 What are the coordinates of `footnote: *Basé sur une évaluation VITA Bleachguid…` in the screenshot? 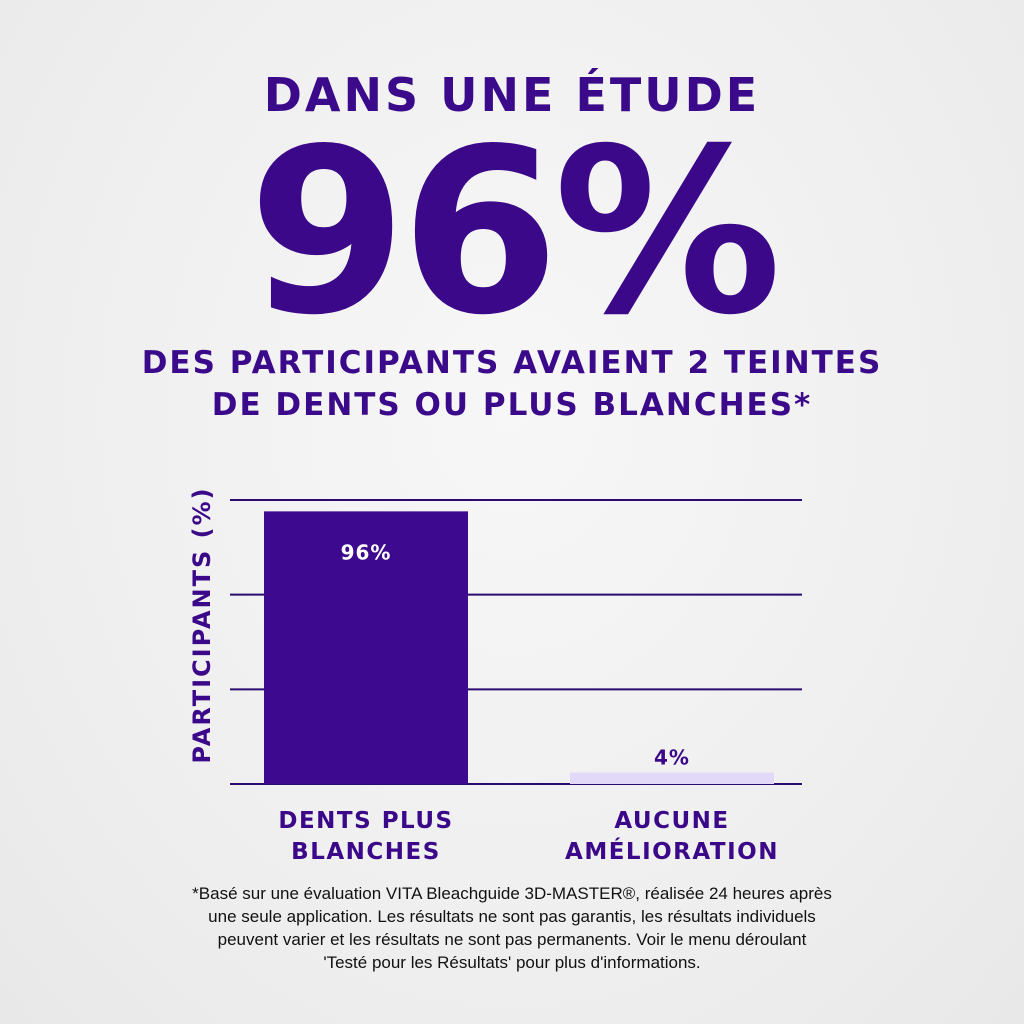 It's located at (512, 928).